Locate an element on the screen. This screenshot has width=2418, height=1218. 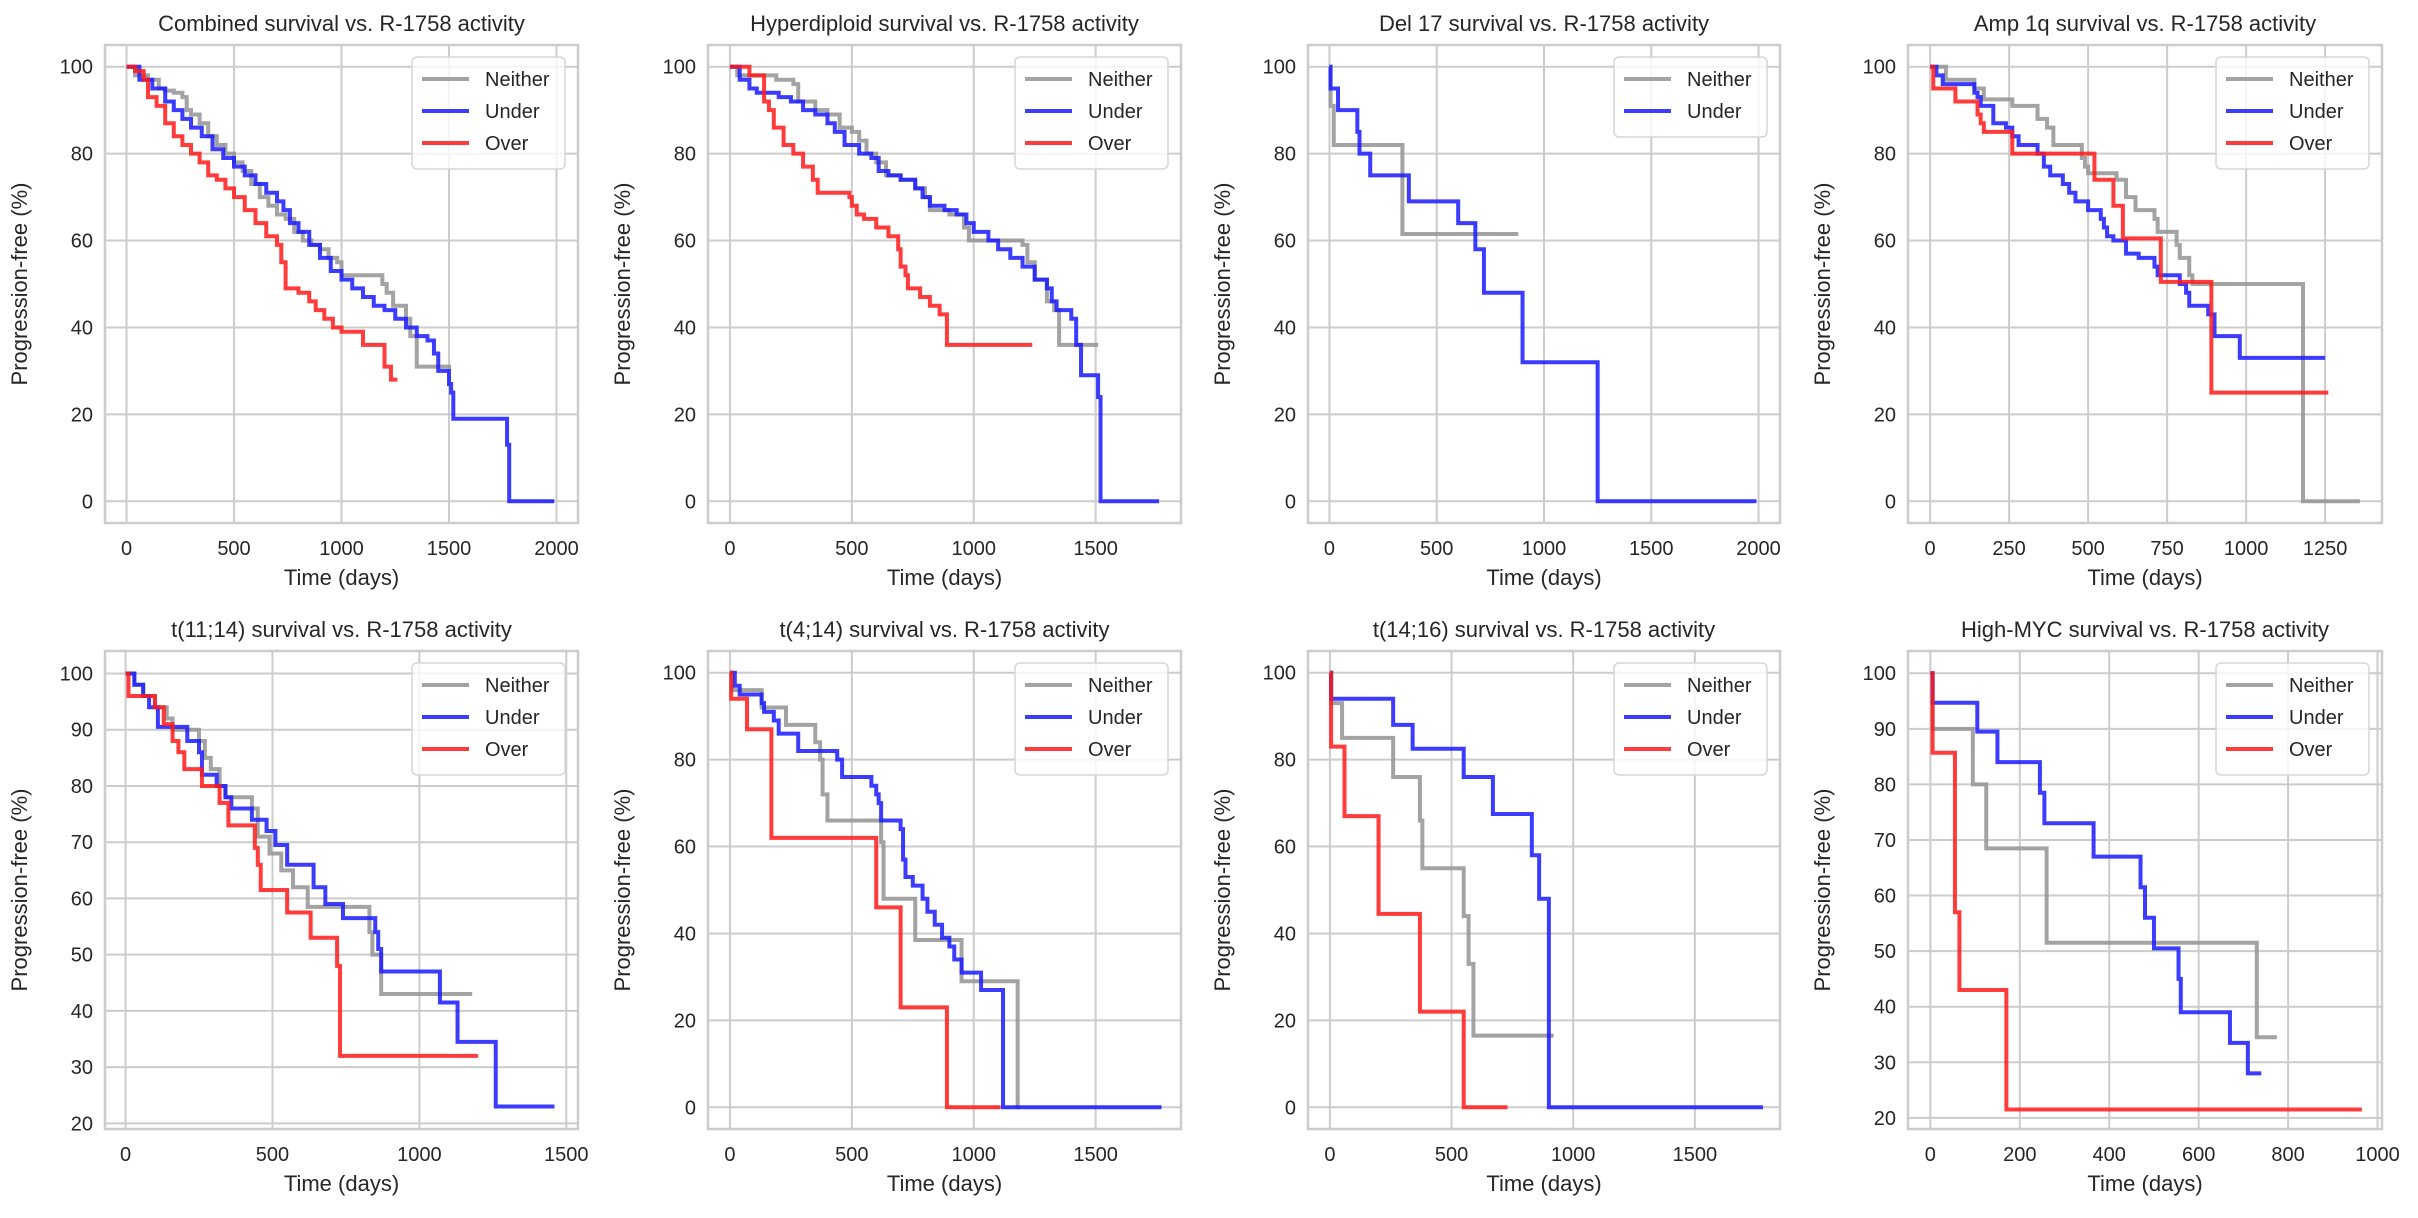
x-tick-label: 400 is located at coordinates (2109, 1155).